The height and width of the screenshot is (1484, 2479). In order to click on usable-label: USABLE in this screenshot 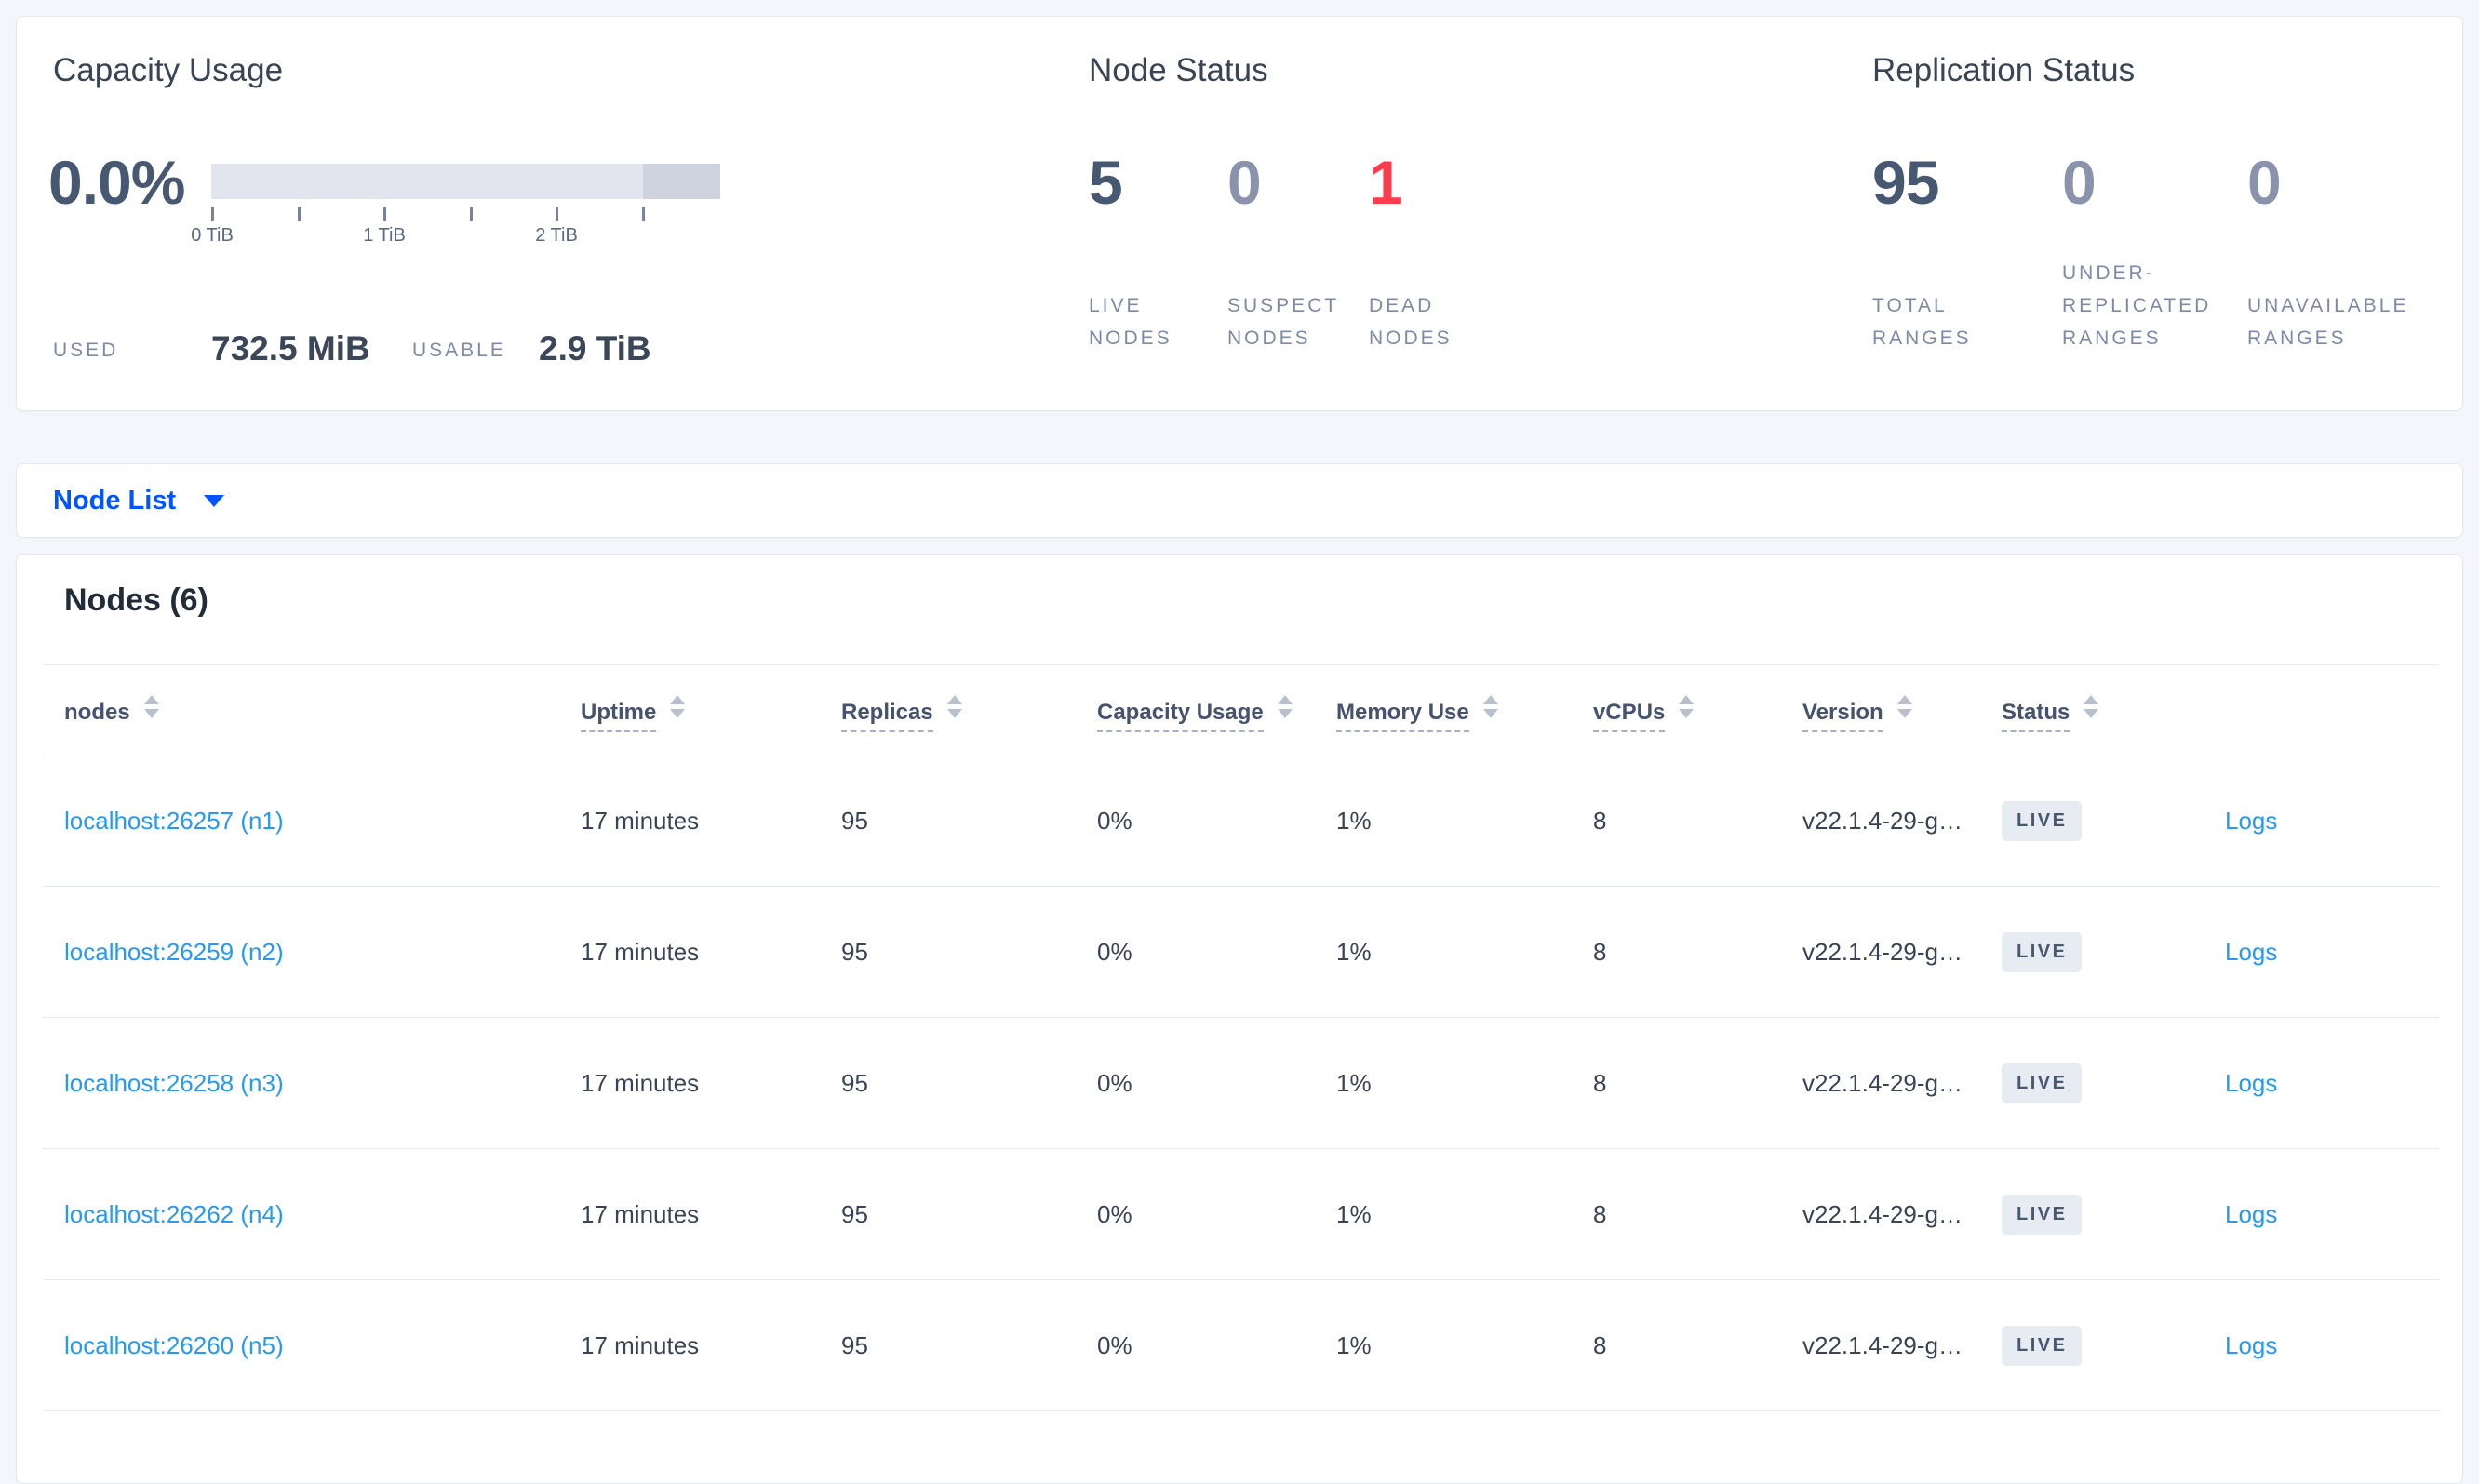, I will do `click(459, 350)`.